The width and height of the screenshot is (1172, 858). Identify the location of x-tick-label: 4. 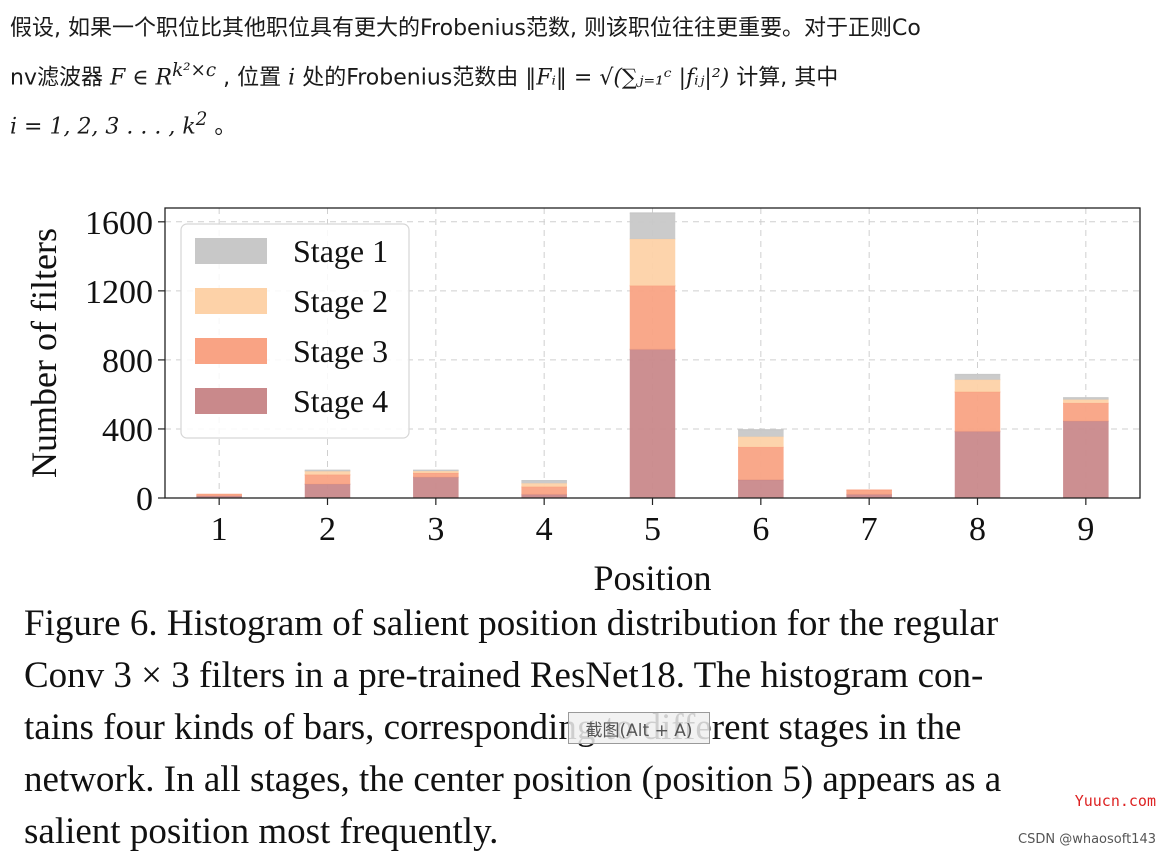
(544, 529).